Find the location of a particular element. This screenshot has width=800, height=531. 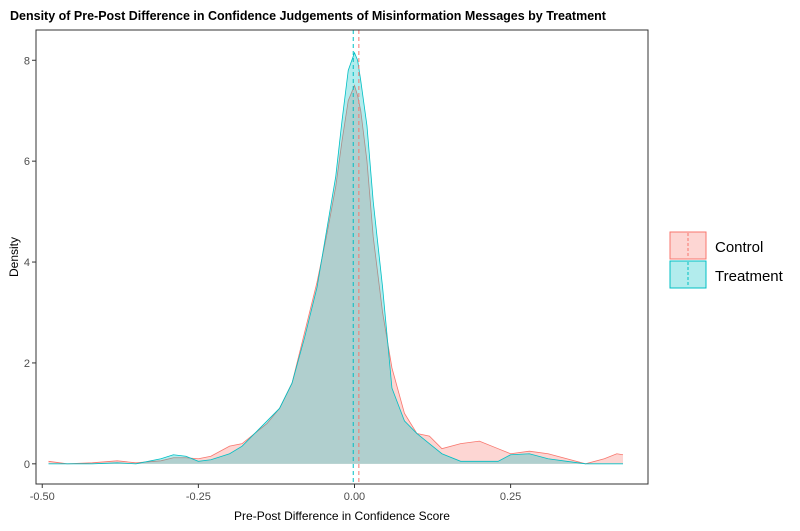

x-tick-label: 0.25 is located at coordinates (510, 497).